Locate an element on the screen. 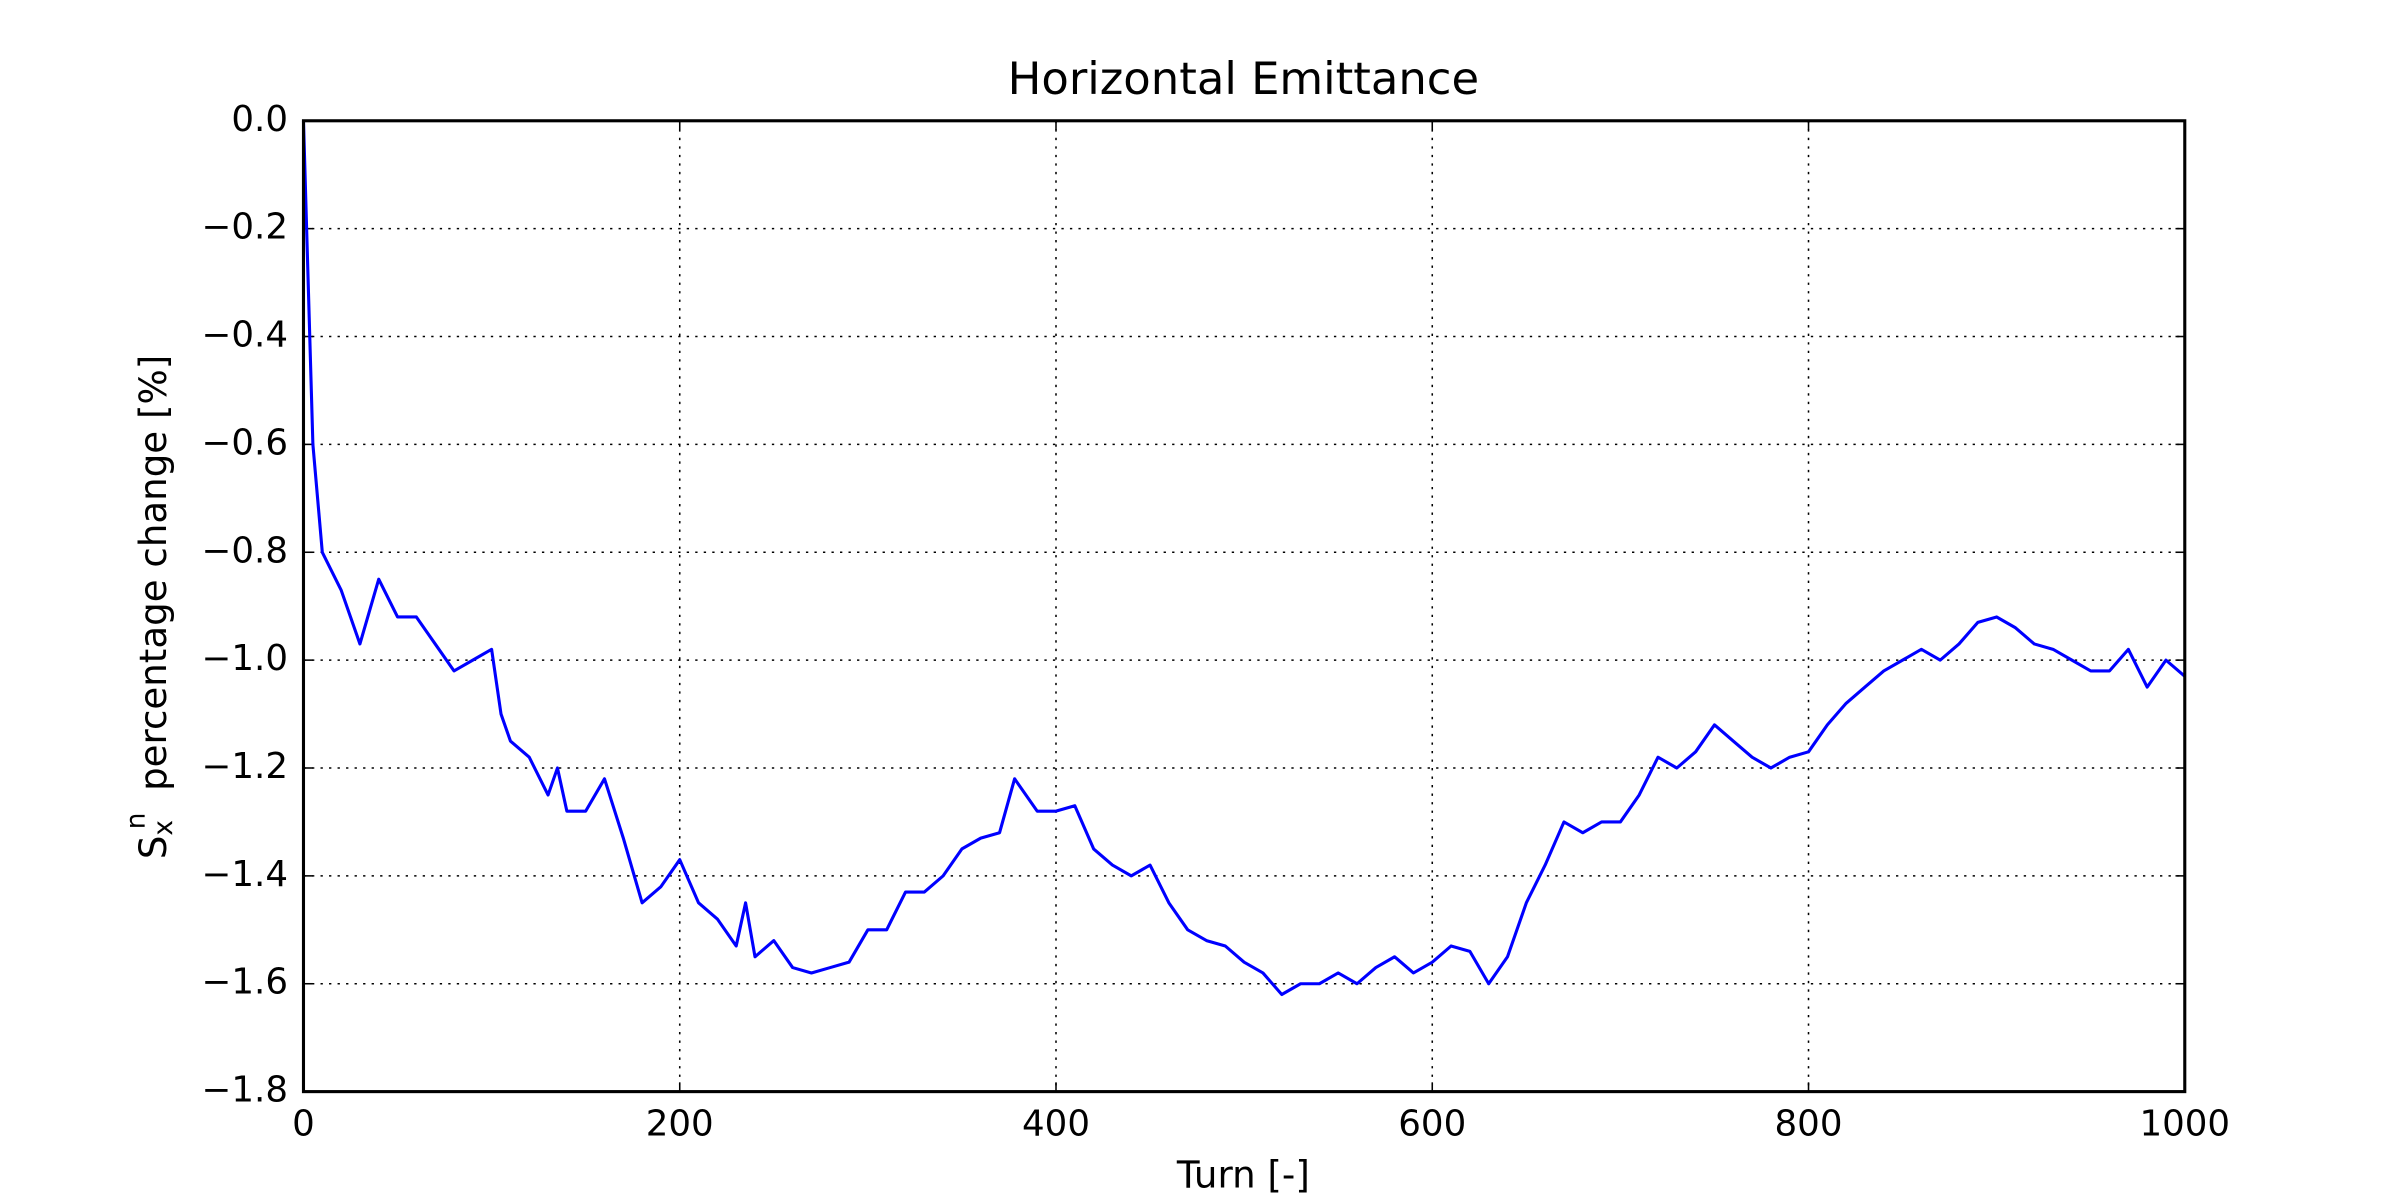  y-tick-label: −1.6 is located at coordinates (245, 982).